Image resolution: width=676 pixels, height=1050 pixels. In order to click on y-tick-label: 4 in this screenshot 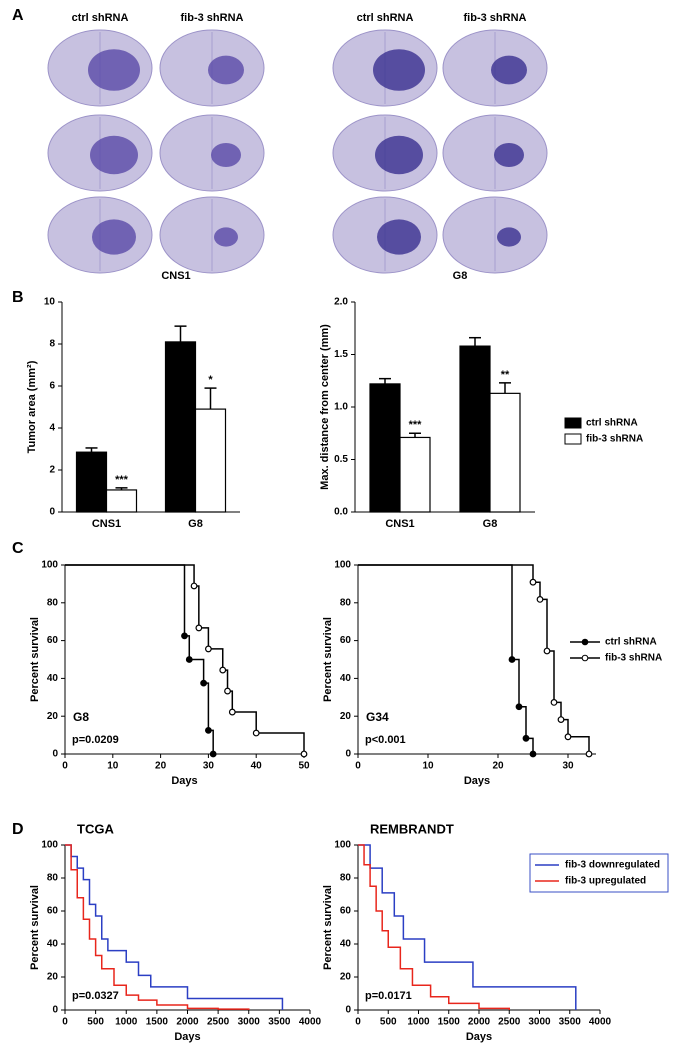, I will do `click(52, 428)`.